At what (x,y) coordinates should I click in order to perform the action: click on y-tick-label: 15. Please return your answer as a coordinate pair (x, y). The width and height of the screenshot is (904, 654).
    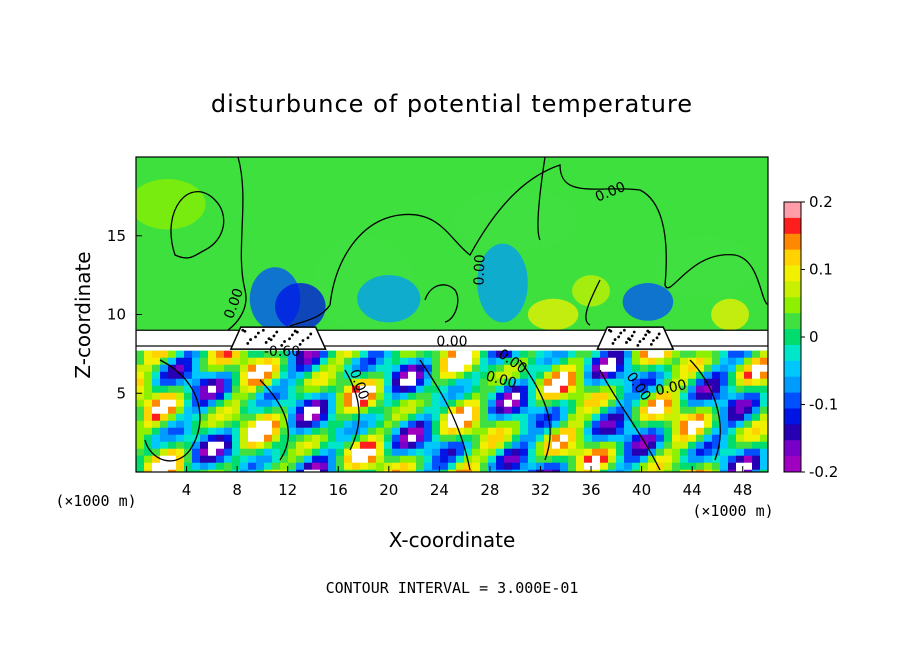
    Looking at the image, I should click on (116, 236).